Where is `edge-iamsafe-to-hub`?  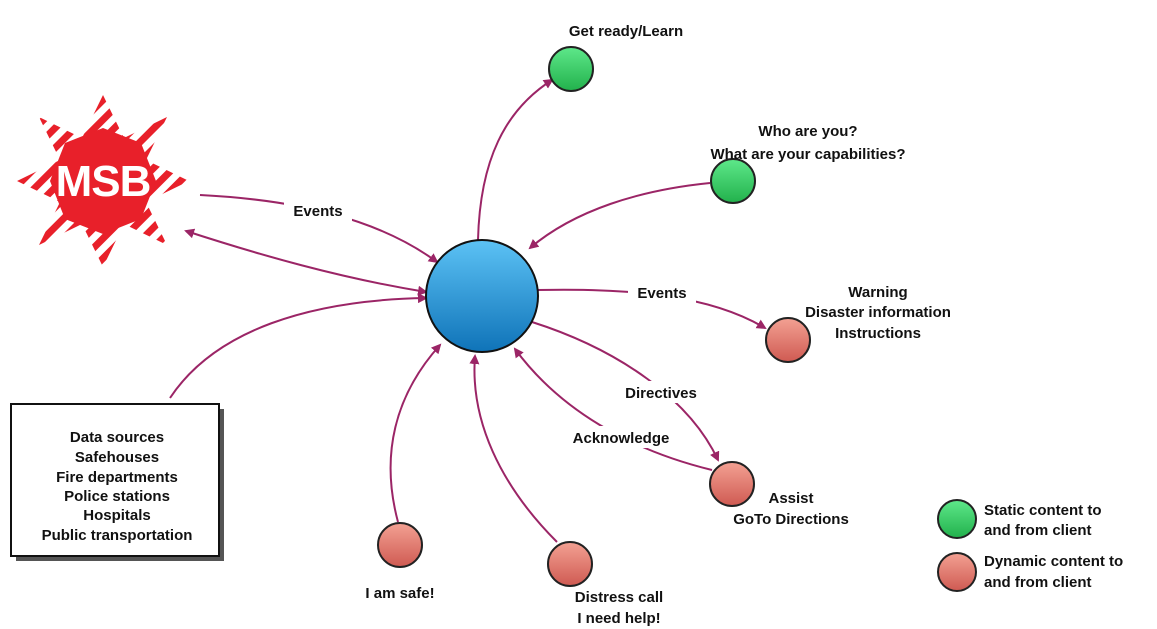
edge-iamsafe-to-hub is located at coordinates (415, 433).